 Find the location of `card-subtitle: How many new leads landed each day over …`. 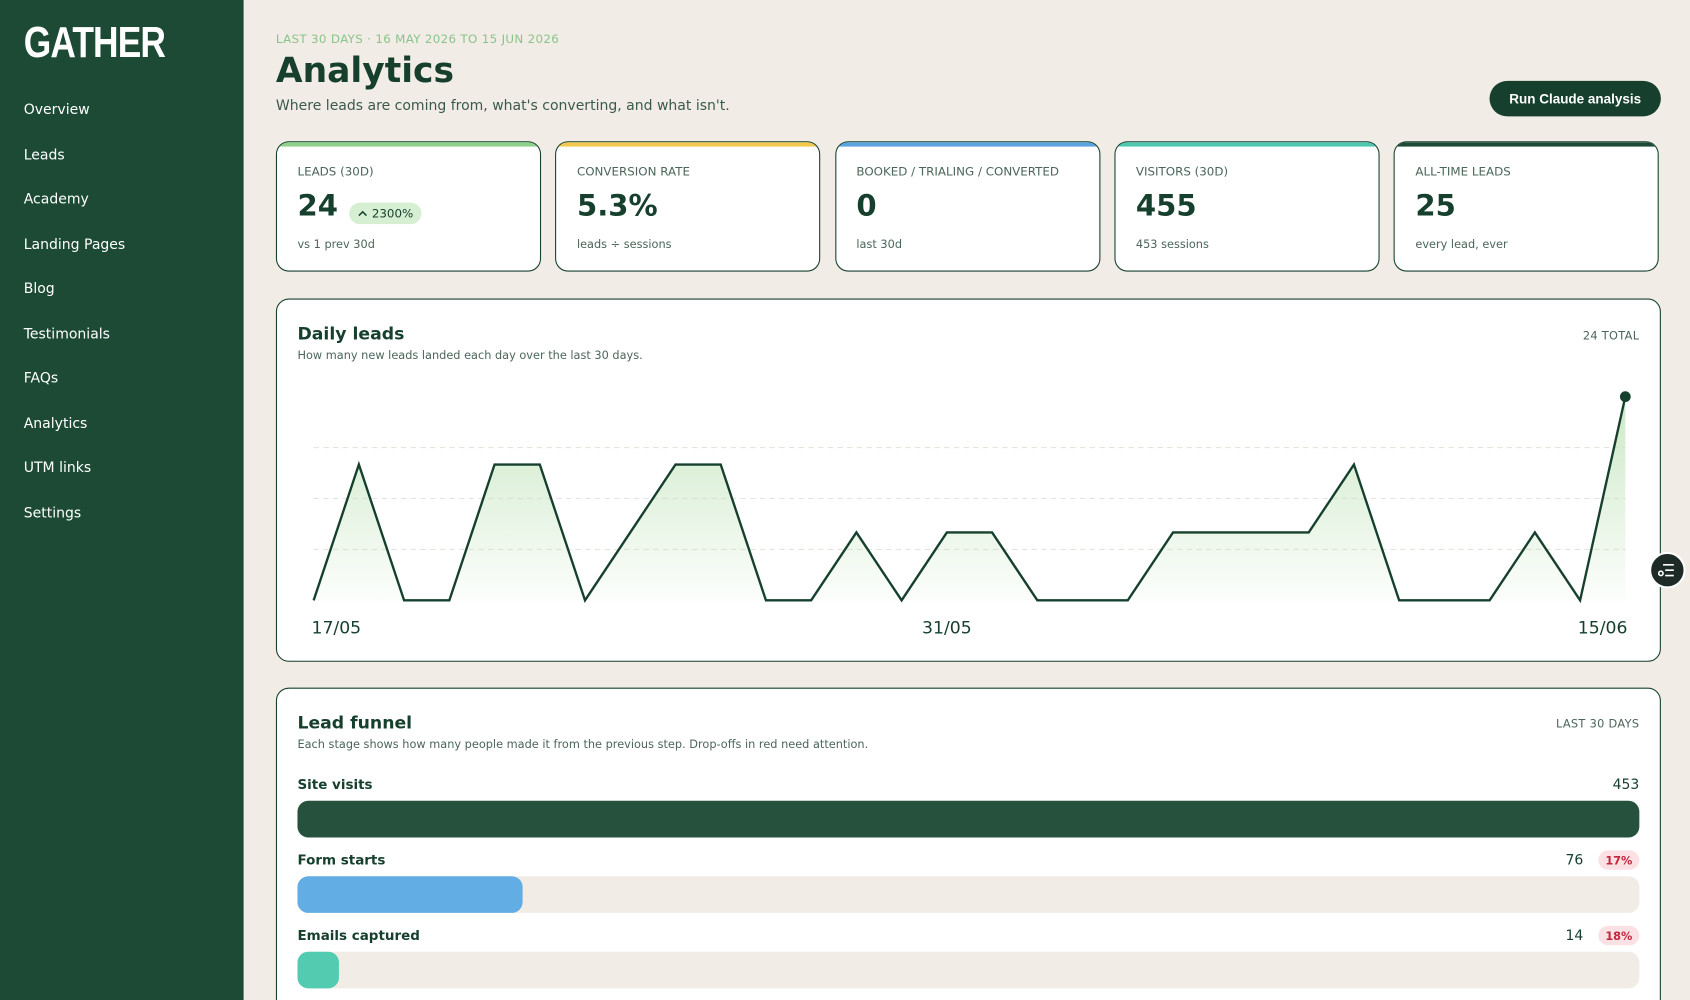

card-subtitle: How many new leads landed each day over … is located at coordinates (470, 356).